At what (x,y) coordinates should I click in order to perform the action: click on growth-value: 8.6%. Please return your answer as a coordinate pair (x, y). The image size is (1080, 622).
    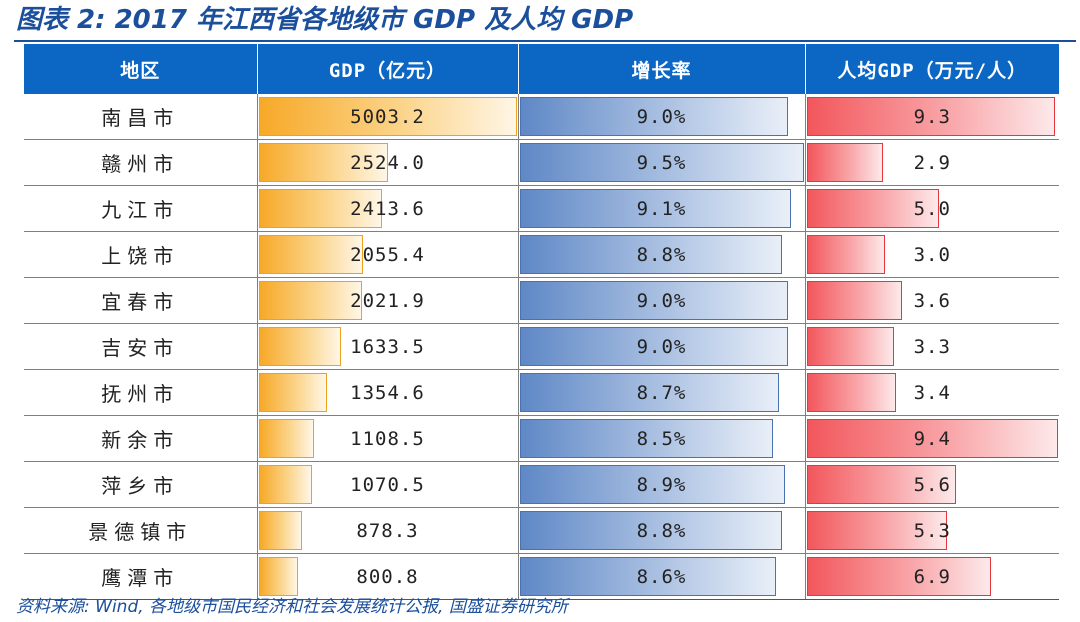
    Looking at the image, I should click on (661, 576).